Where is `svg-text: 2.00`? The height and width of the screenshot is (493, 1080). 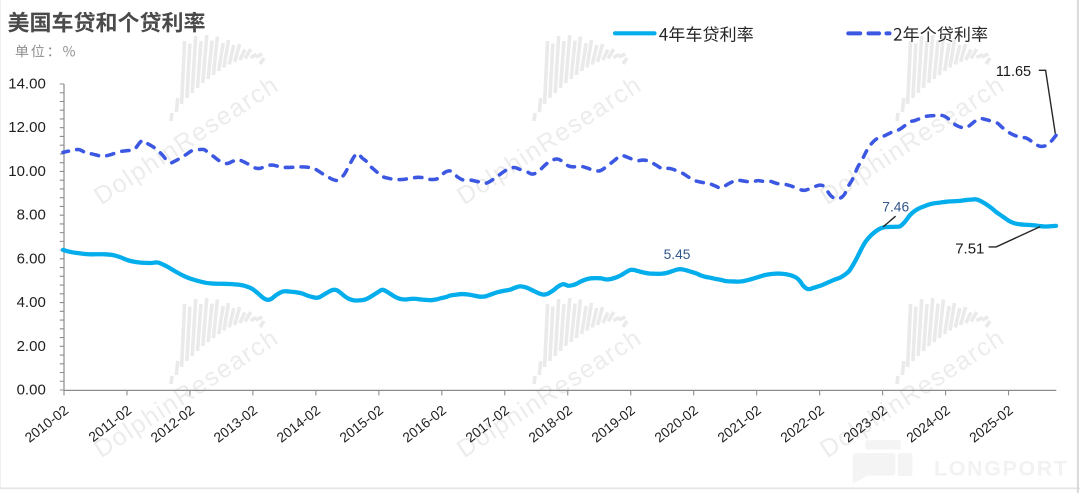 svg-text: 2.00 is located at coordinates (31, 346).